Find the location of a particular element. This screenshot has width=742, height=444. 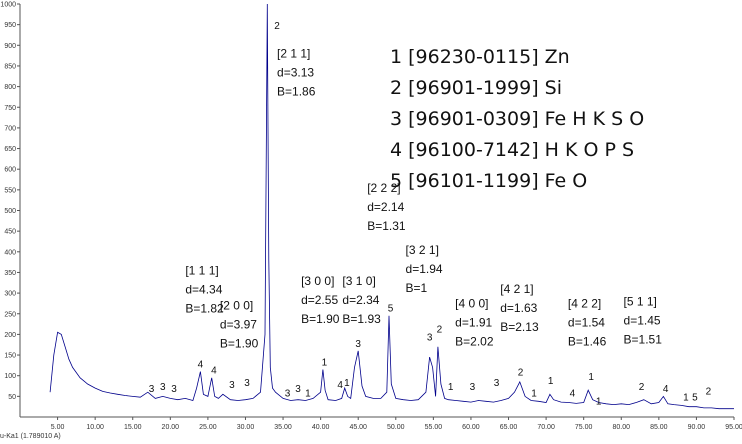

annotation-line: [3 1 0] is located at coordinates (358, 281).